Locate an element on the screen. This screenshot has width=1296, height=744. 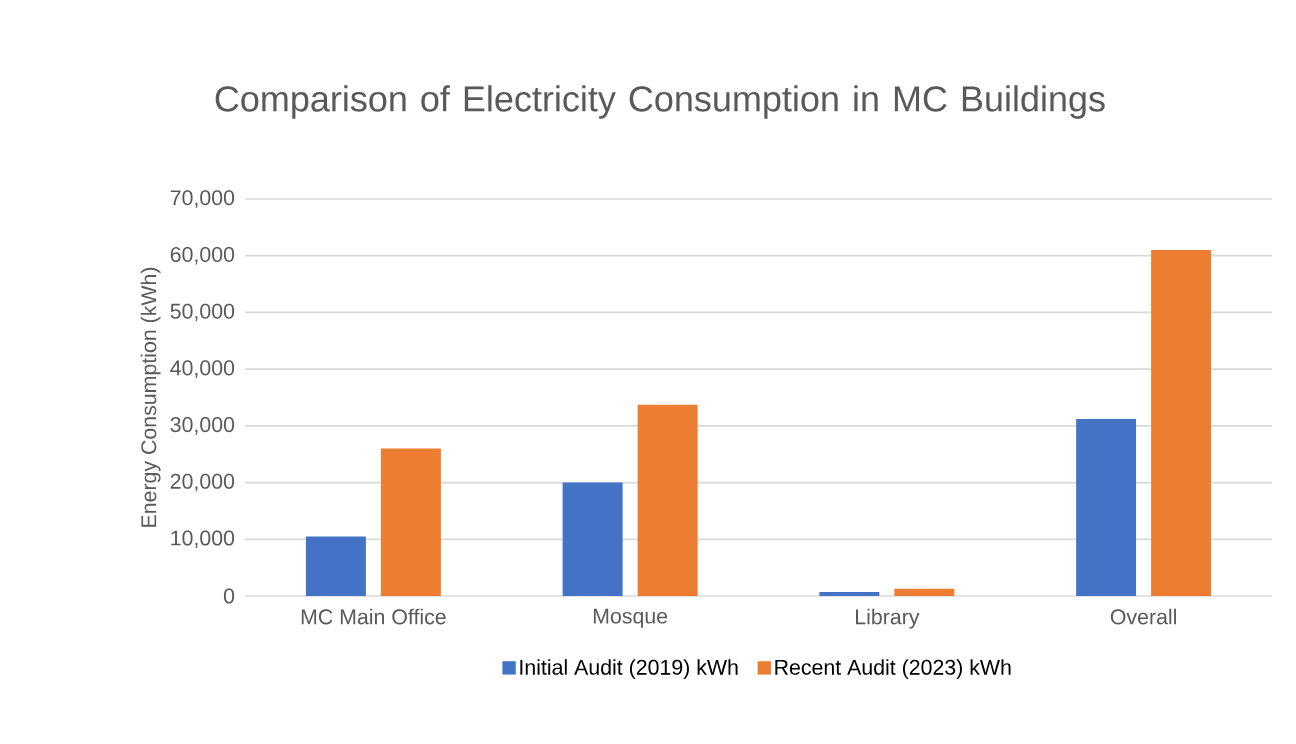
y-tick-label: 10,000 is located at coordinates (203, 539).